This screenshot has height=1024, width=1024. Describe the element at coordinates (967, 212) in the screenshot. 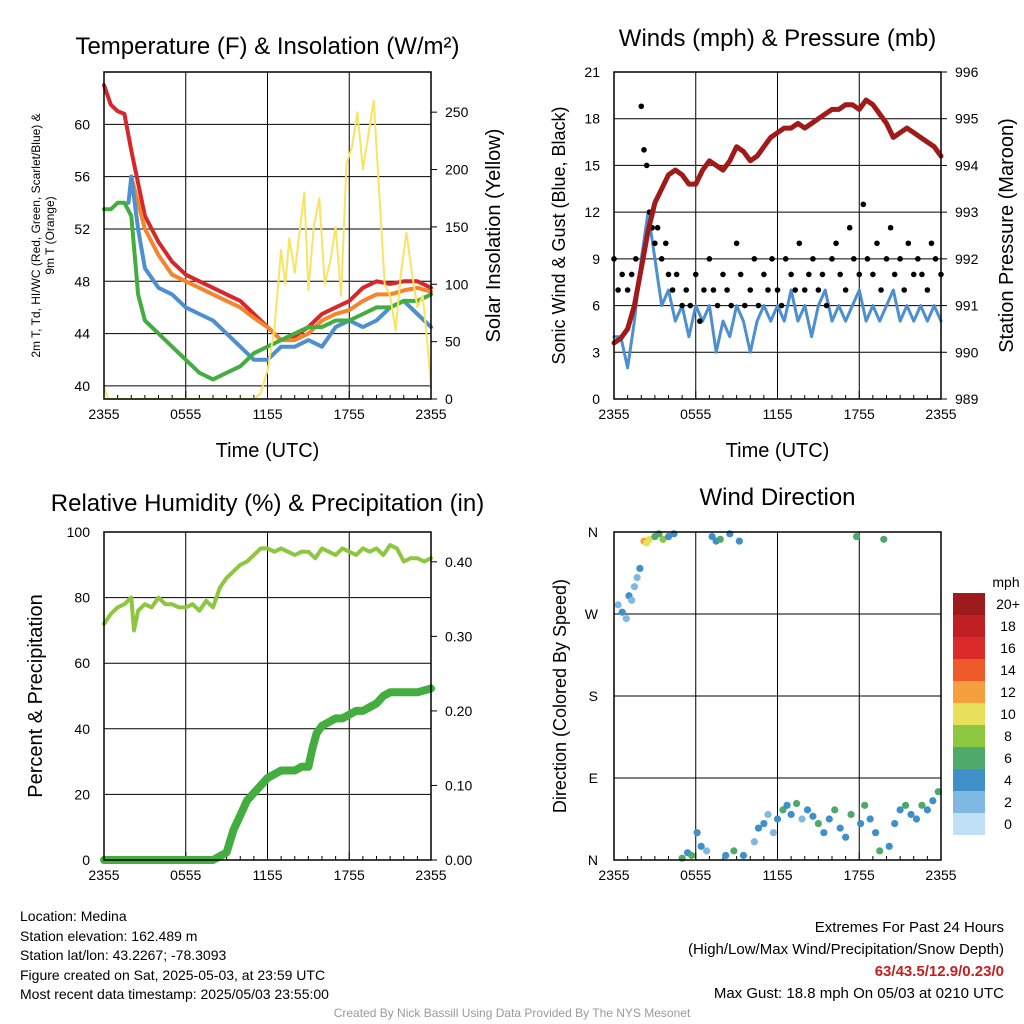

I see `winds-ytick-right-label: 993` at that location.